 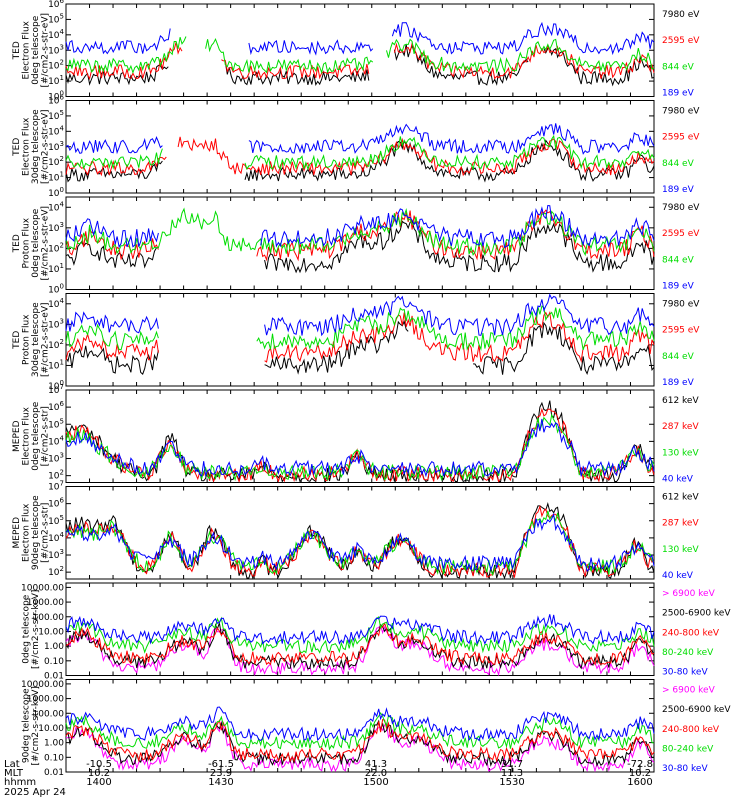 I want to click on panel-7-series-4-line, so click(x=360, y=630).